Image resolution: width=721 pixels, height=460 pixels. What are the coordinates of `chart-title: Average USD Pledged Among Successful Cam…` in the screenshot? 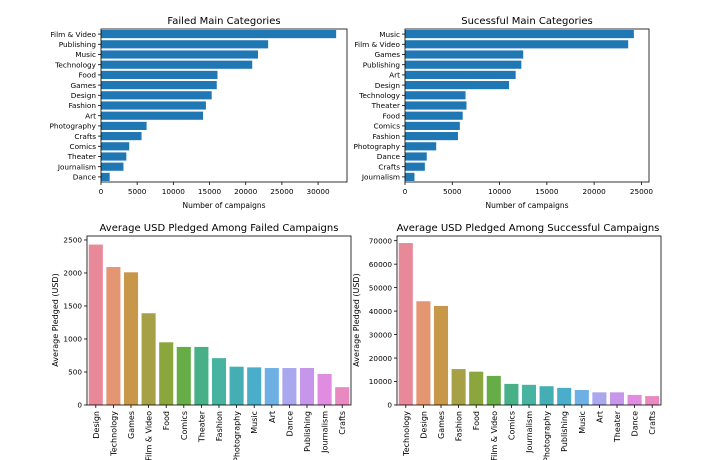 It's located at (528, 228).